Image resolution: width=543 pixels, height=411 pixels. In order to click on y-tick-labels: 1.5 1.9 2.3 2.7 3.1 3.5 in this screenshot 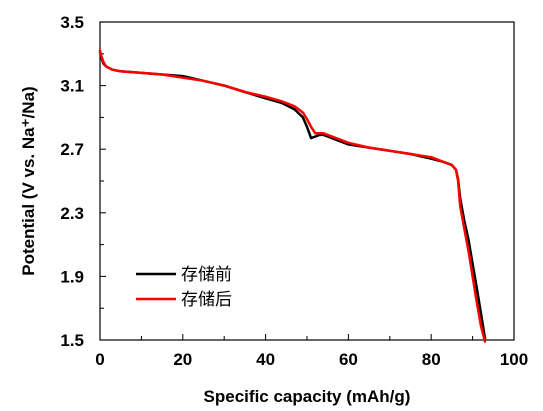, I will do `click(72, 181)`.